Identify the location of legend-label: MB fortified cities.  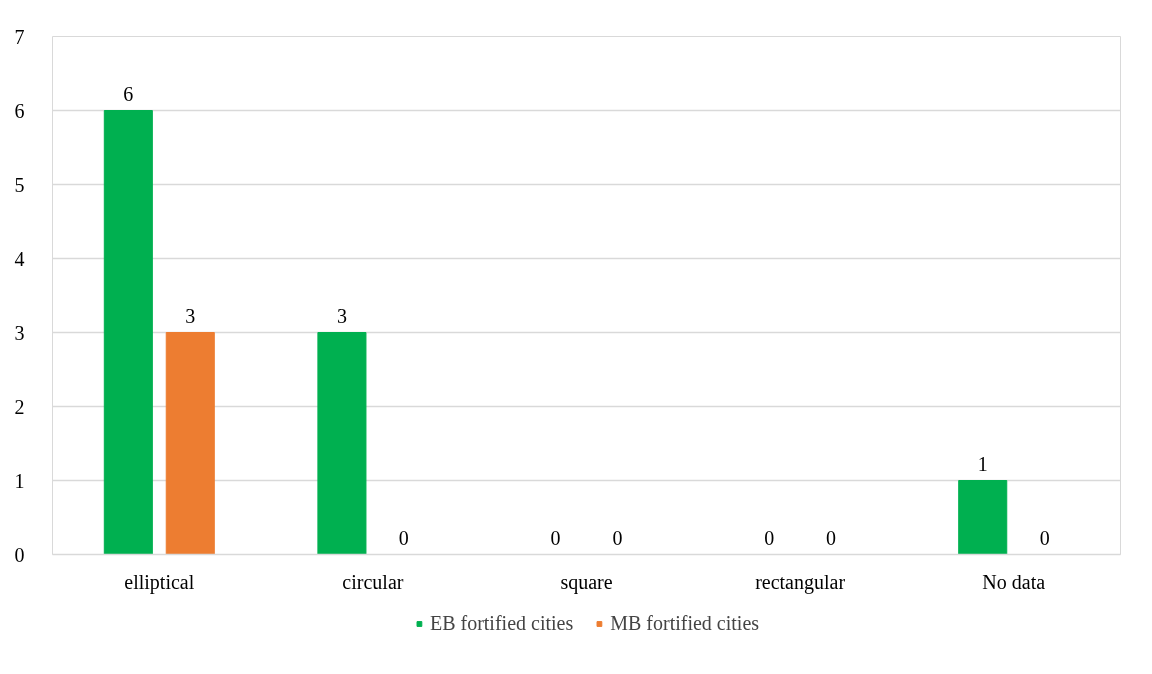
(685, 623).